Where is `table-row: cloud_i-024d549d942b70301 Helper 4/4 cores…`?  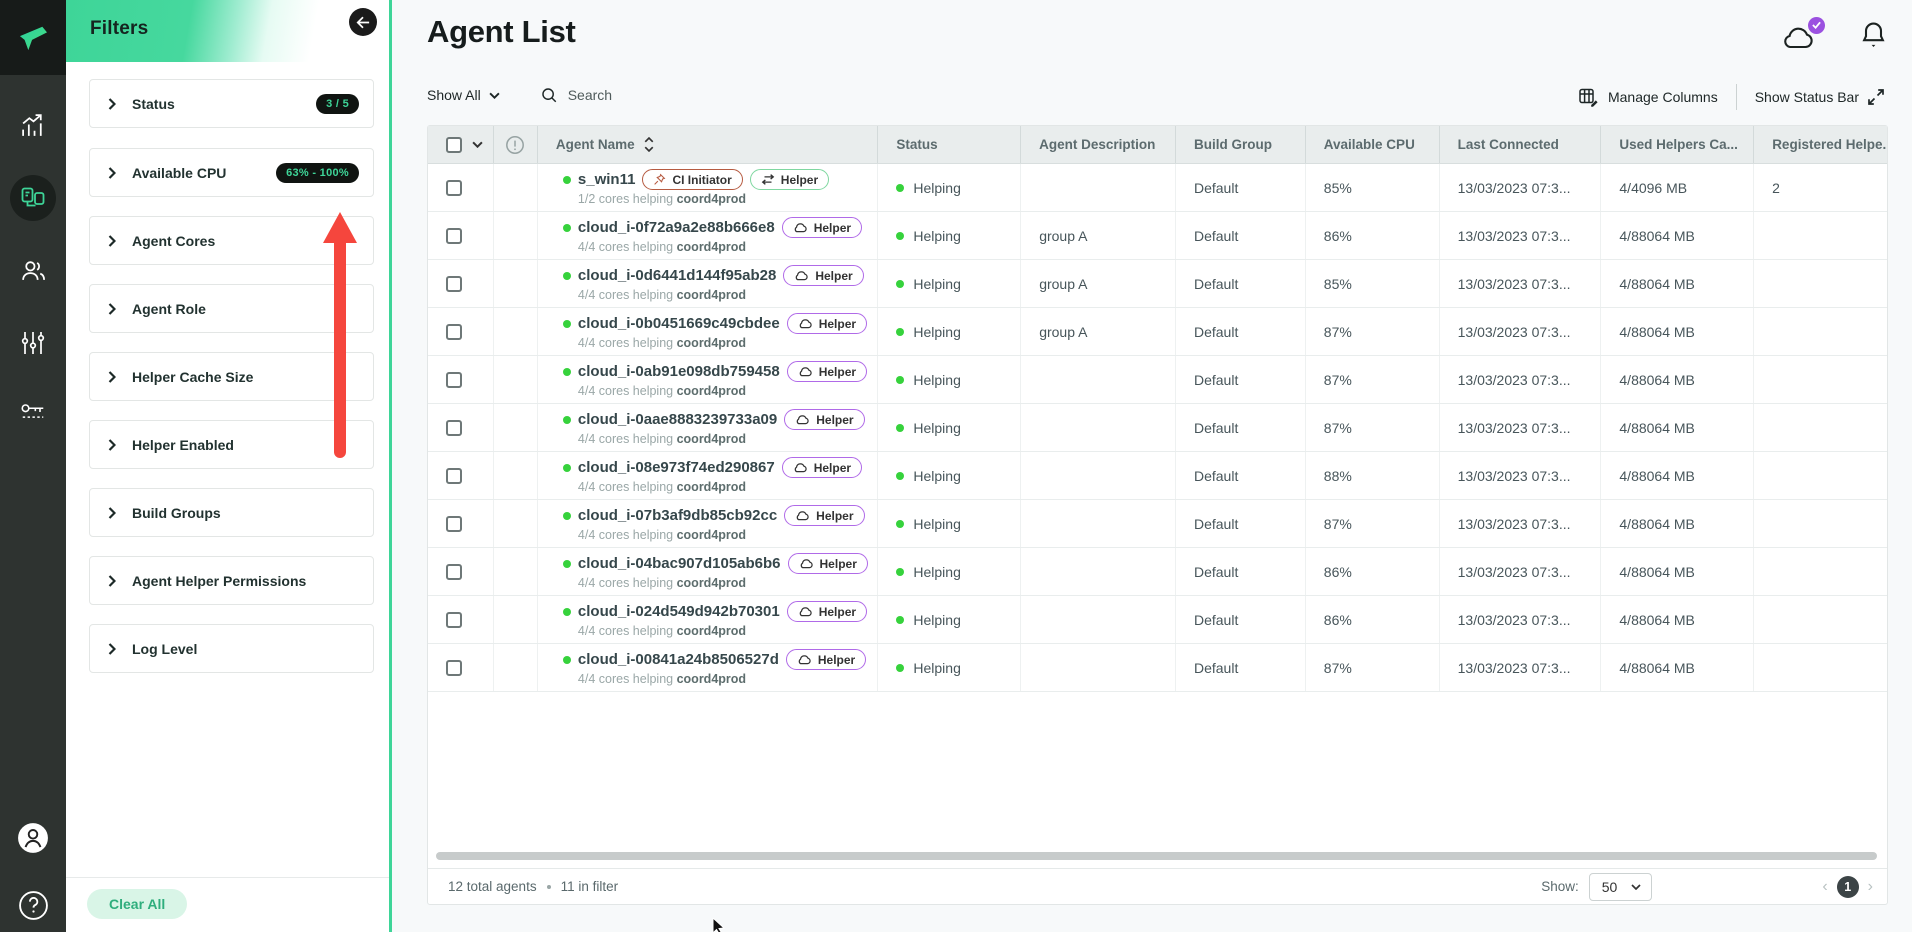
table-row: cloud_i-024d549d942b70301 Helper 4/4 cores… is located at coordinates (1157, 620).